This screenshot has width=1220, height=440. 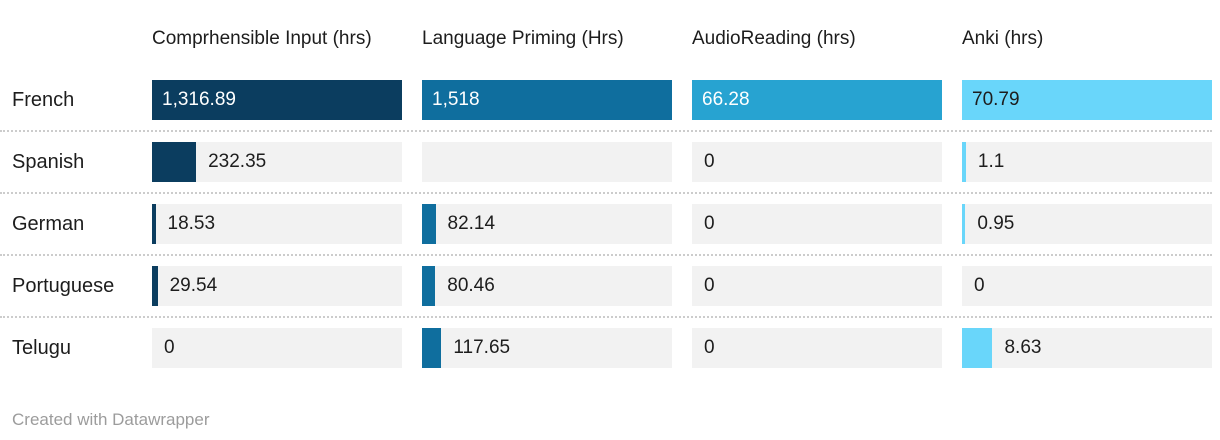 I want to click on row-label: Spanish, so click(x=48, y=161).